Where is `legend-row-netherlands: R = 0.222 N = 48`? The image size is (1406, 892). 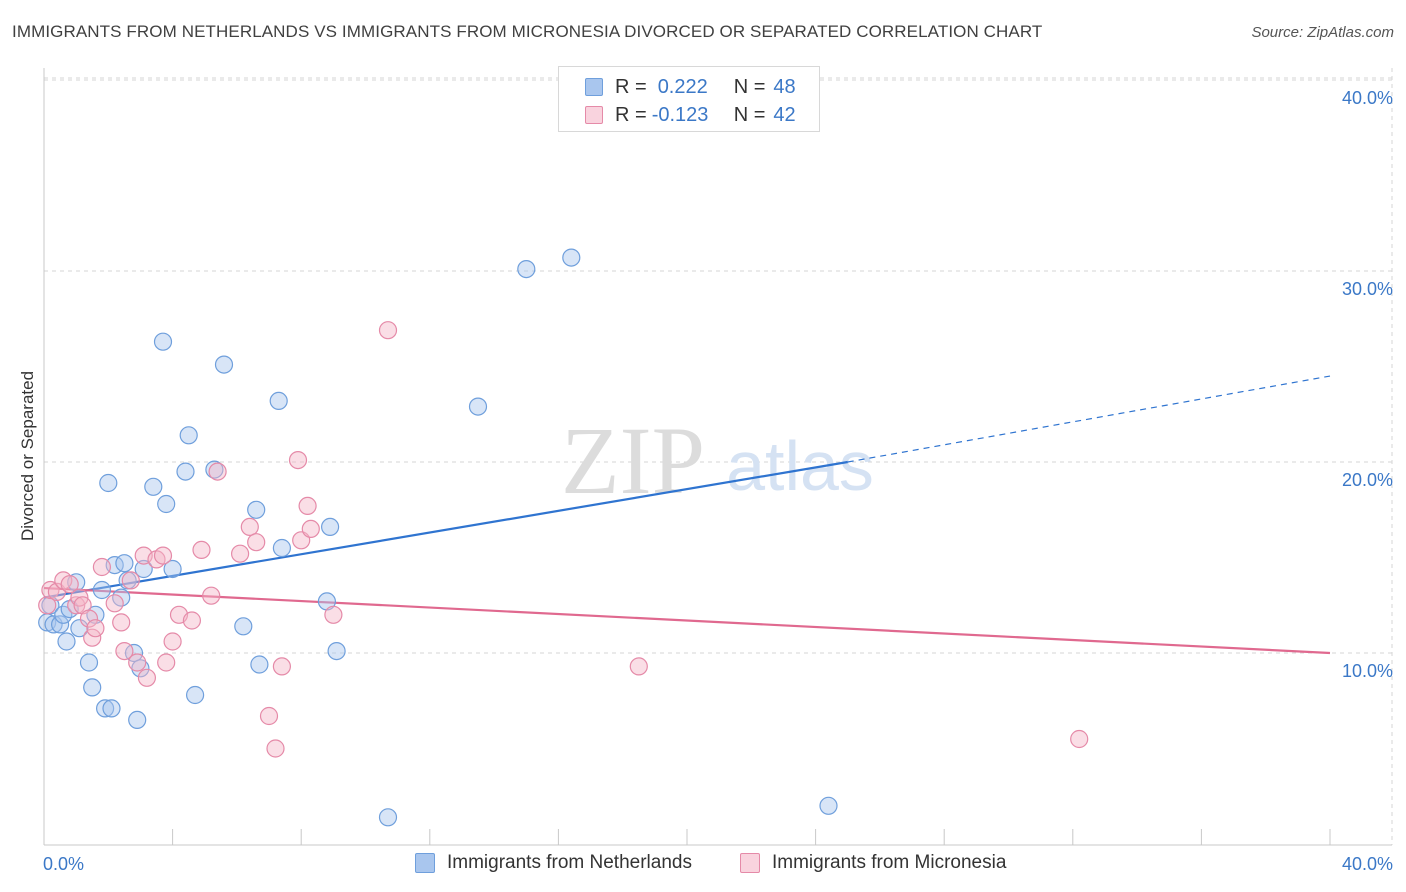
legend-row-netherlands: R = 0.222 N = 48 is located at coordinates (677, 87).